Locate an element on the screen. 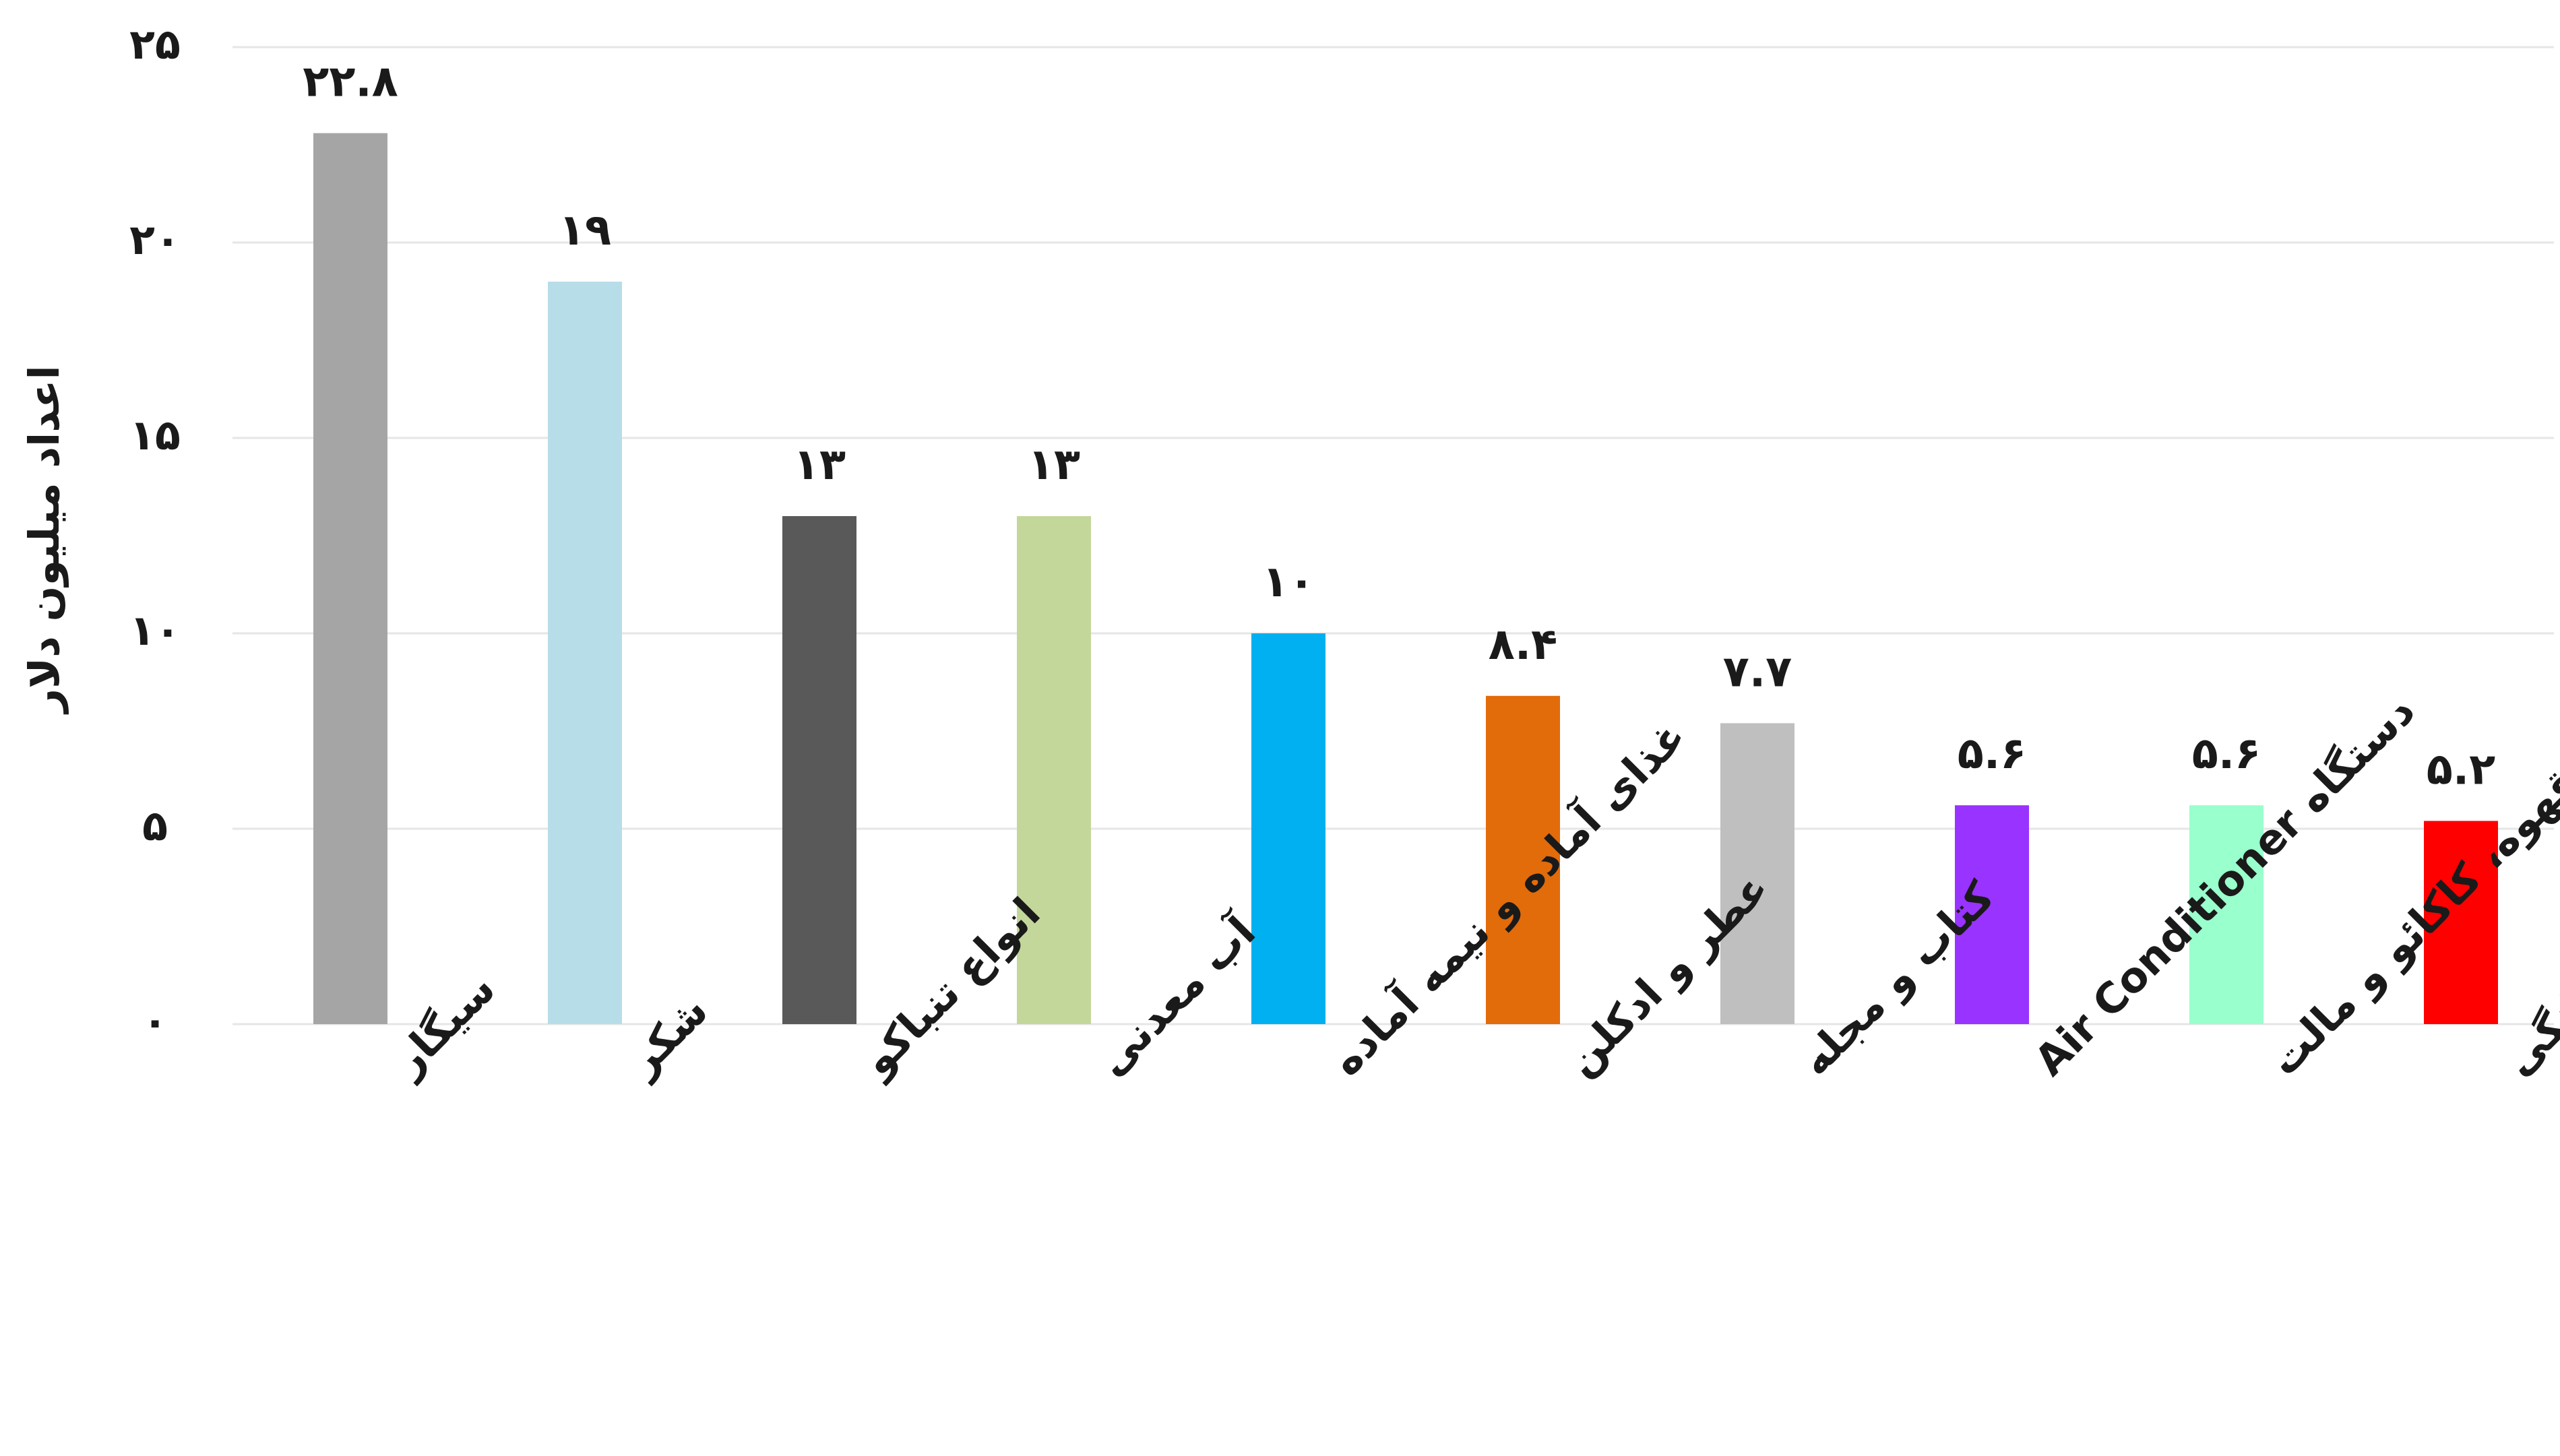 The image size is (2560, 1456). data-label: ۵.۲ is located at coordinates (2461, 769).